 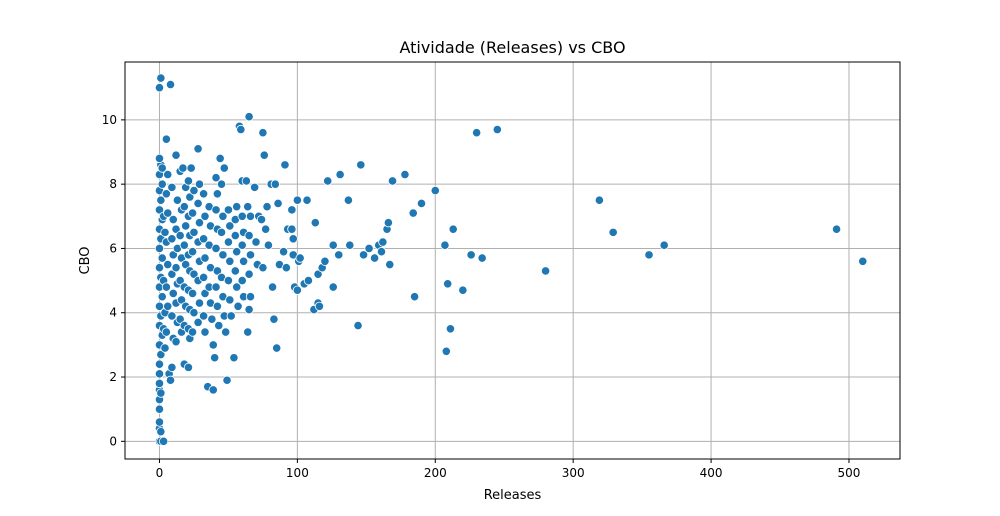 What do you see at coordinates (435, 473) in the screenshot?
I see `x-tick-label: 200` at bounding box center [435, 473].